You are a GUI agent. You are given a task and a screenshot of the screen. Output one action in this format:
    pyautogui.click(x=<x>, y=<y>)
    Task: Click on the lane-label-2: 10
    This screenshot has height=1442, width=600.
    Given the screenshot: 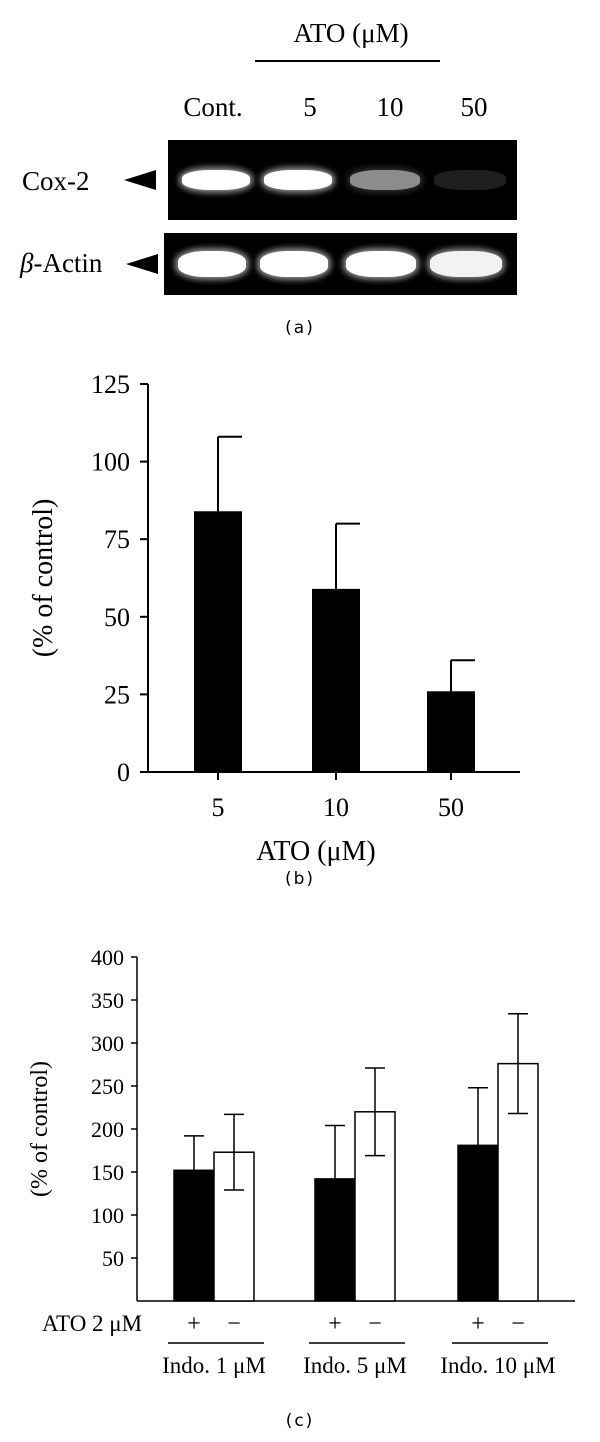 What is the action you would take?
    pyautogui.click(x=390, y=107)
    